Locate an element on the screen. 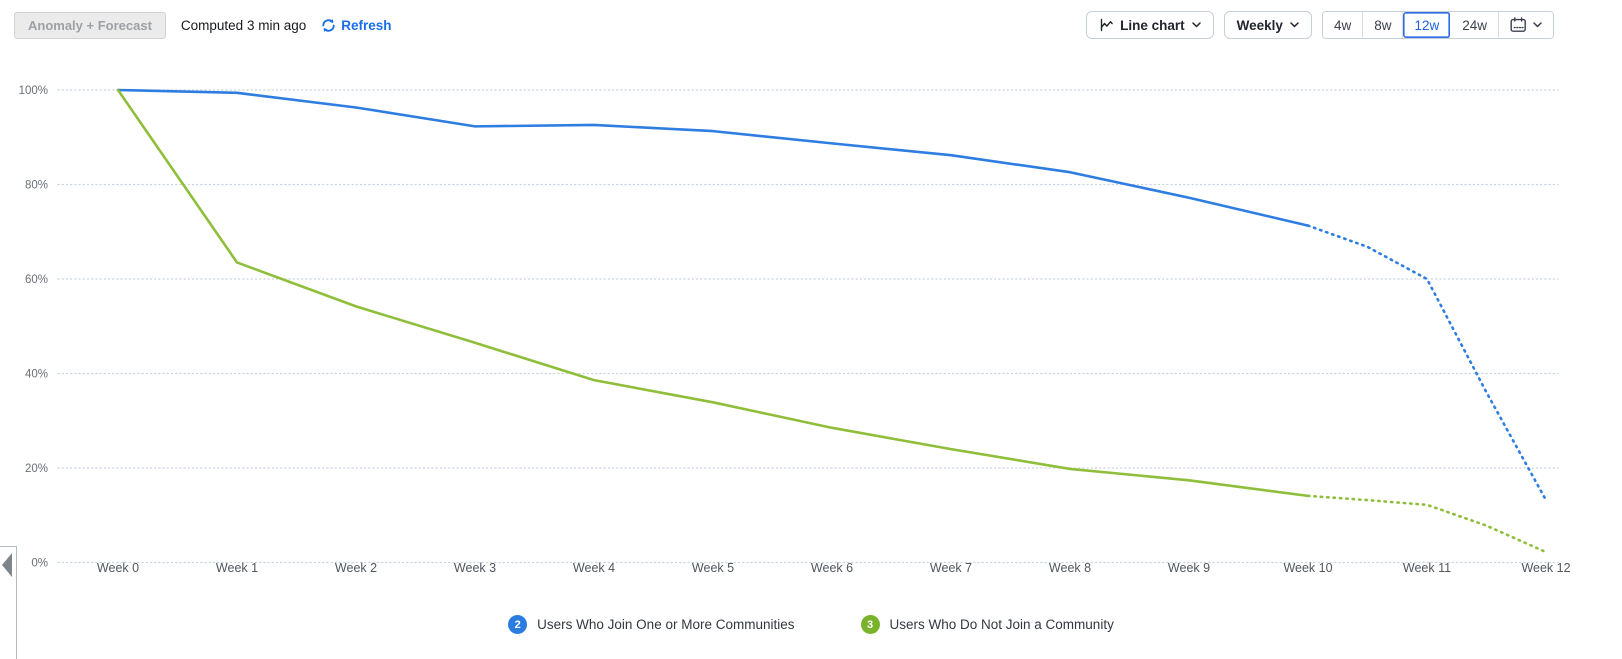  refresh-label: Refresh is located at coordinates (366, 25).